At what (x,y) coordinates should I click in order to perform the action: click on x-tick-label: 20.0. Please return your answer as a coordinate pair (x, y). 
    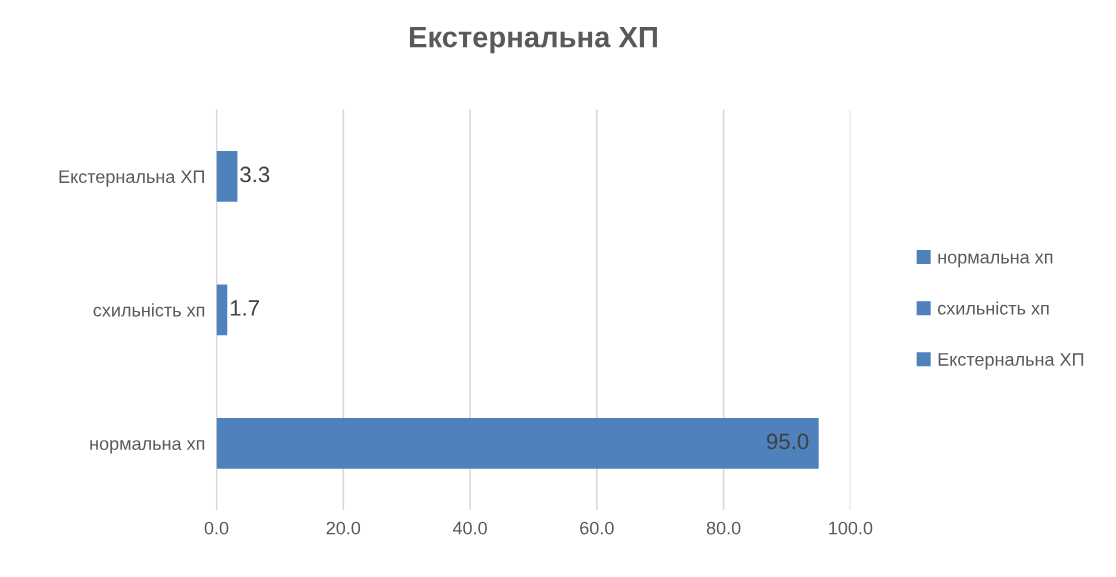
    Looking at the image, I should click on (343, 528).